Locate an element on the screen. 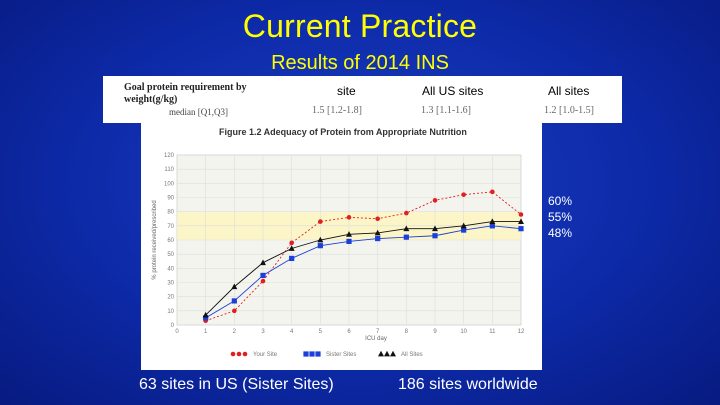 The image size is (720, 405). row-label-line1: Goal protein requirement by is located at coordinates (185, 87).